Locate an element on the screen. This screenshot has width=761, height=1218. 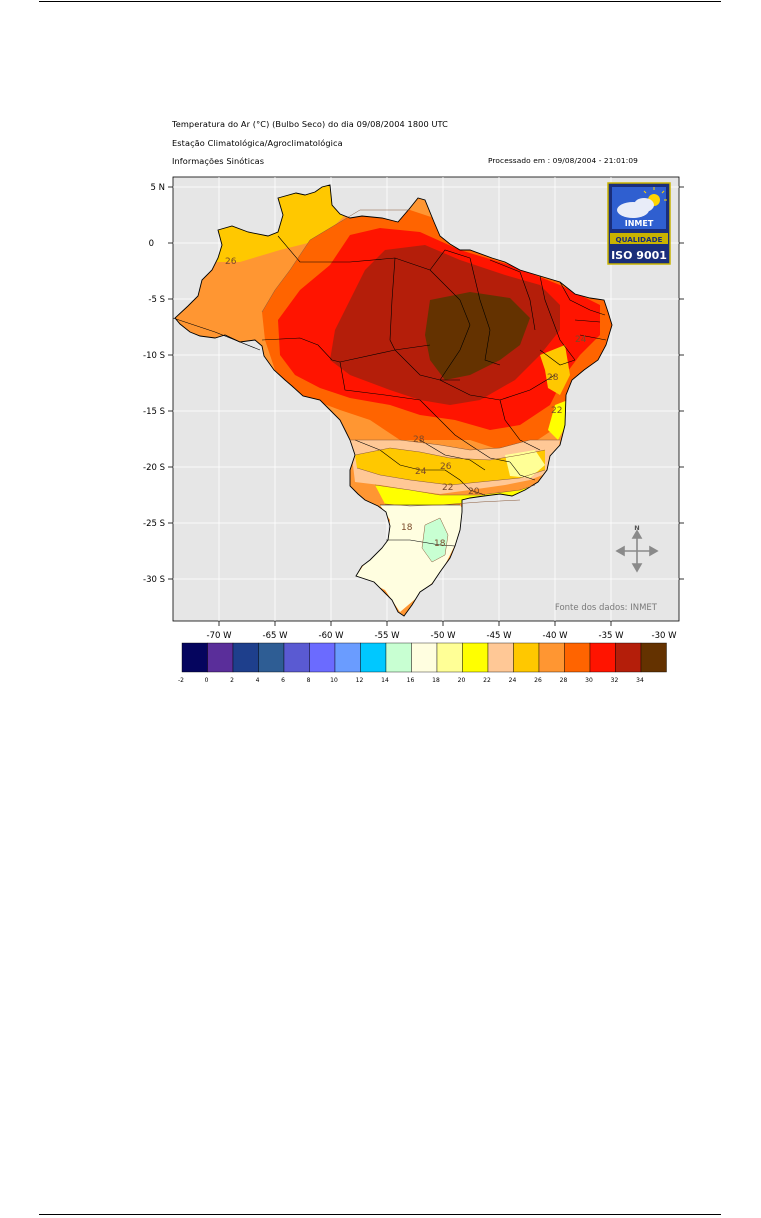
lon-label-70w: -70 W is located at coordinates (220, 636).